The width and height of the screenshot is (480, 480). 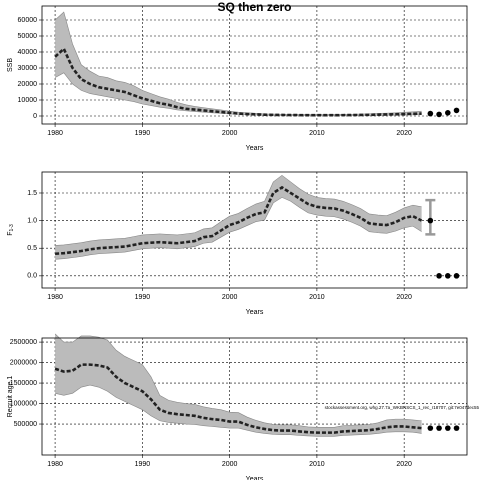 What do you see at coordinates (23, 342) in the screenshot?
I see `y-tick-label: 2500000` at bounding box center [23, 342].